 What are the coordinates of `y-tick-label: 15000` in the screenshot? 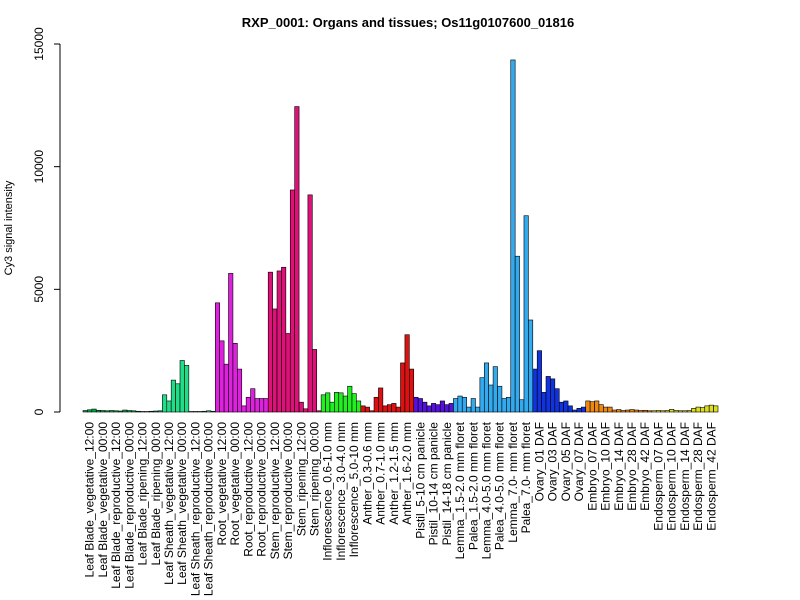 It's located at (39, 44).